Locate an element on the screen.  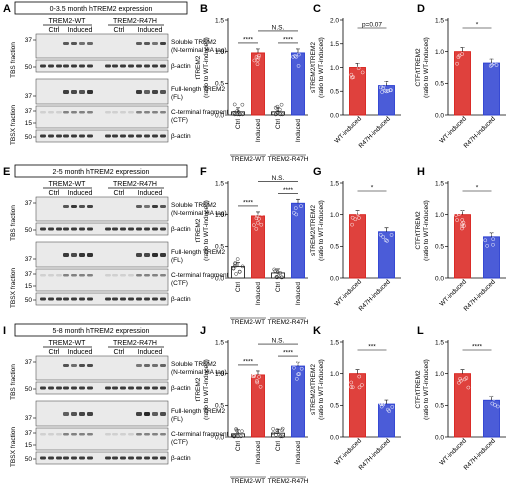
title-box is located at coordinates (101, 171).